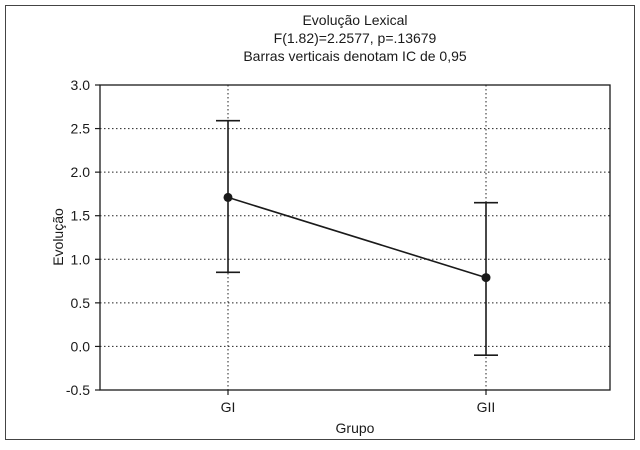  Describe the element at coordinates (355, 56) in the screenshot. I see `chart-subtitle-line-2: Barras verticais denotam IC de 0,95` at that location.